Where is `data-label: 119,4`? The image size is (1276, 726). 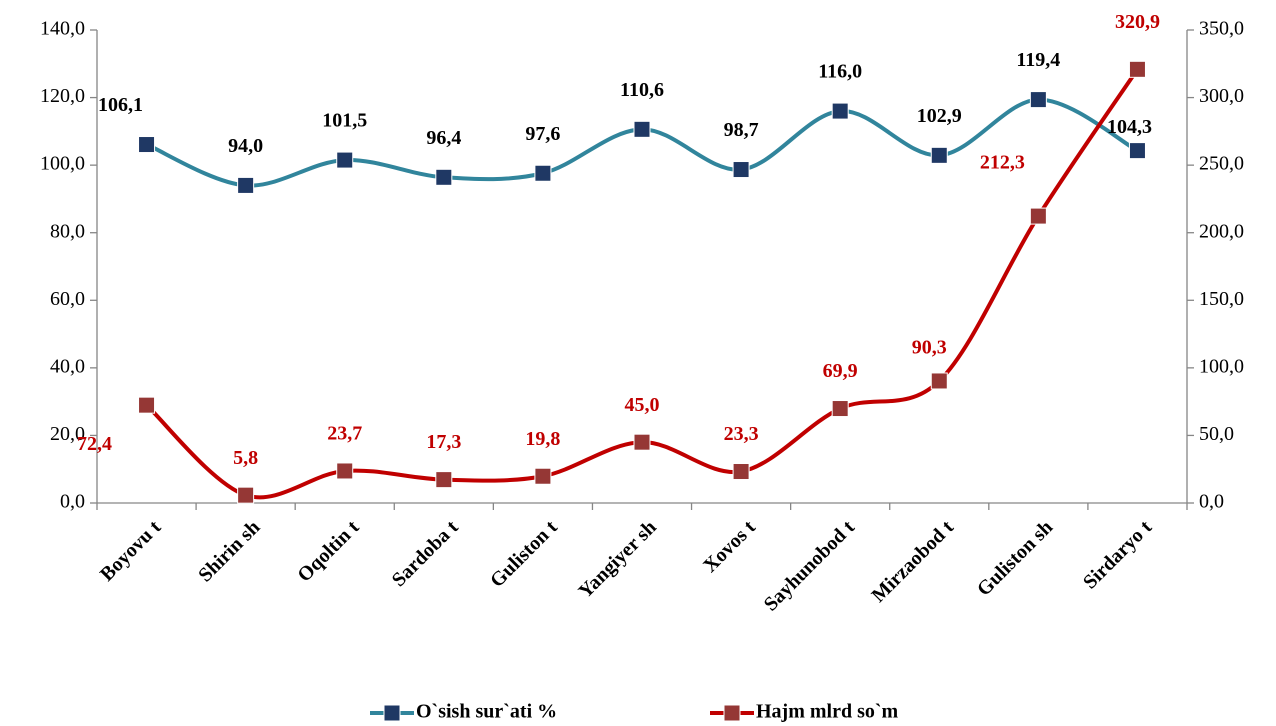 data-label: 119,4 is located at coordinates (1038, 60).